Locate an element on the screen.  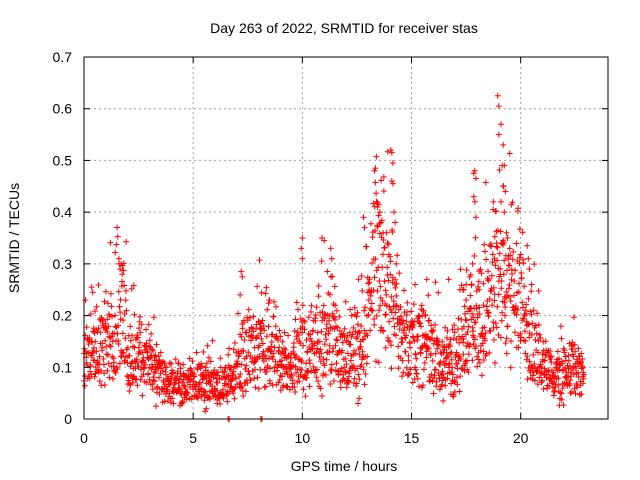
y-tick-label: 0.1 is located at coordinates (63, 367).